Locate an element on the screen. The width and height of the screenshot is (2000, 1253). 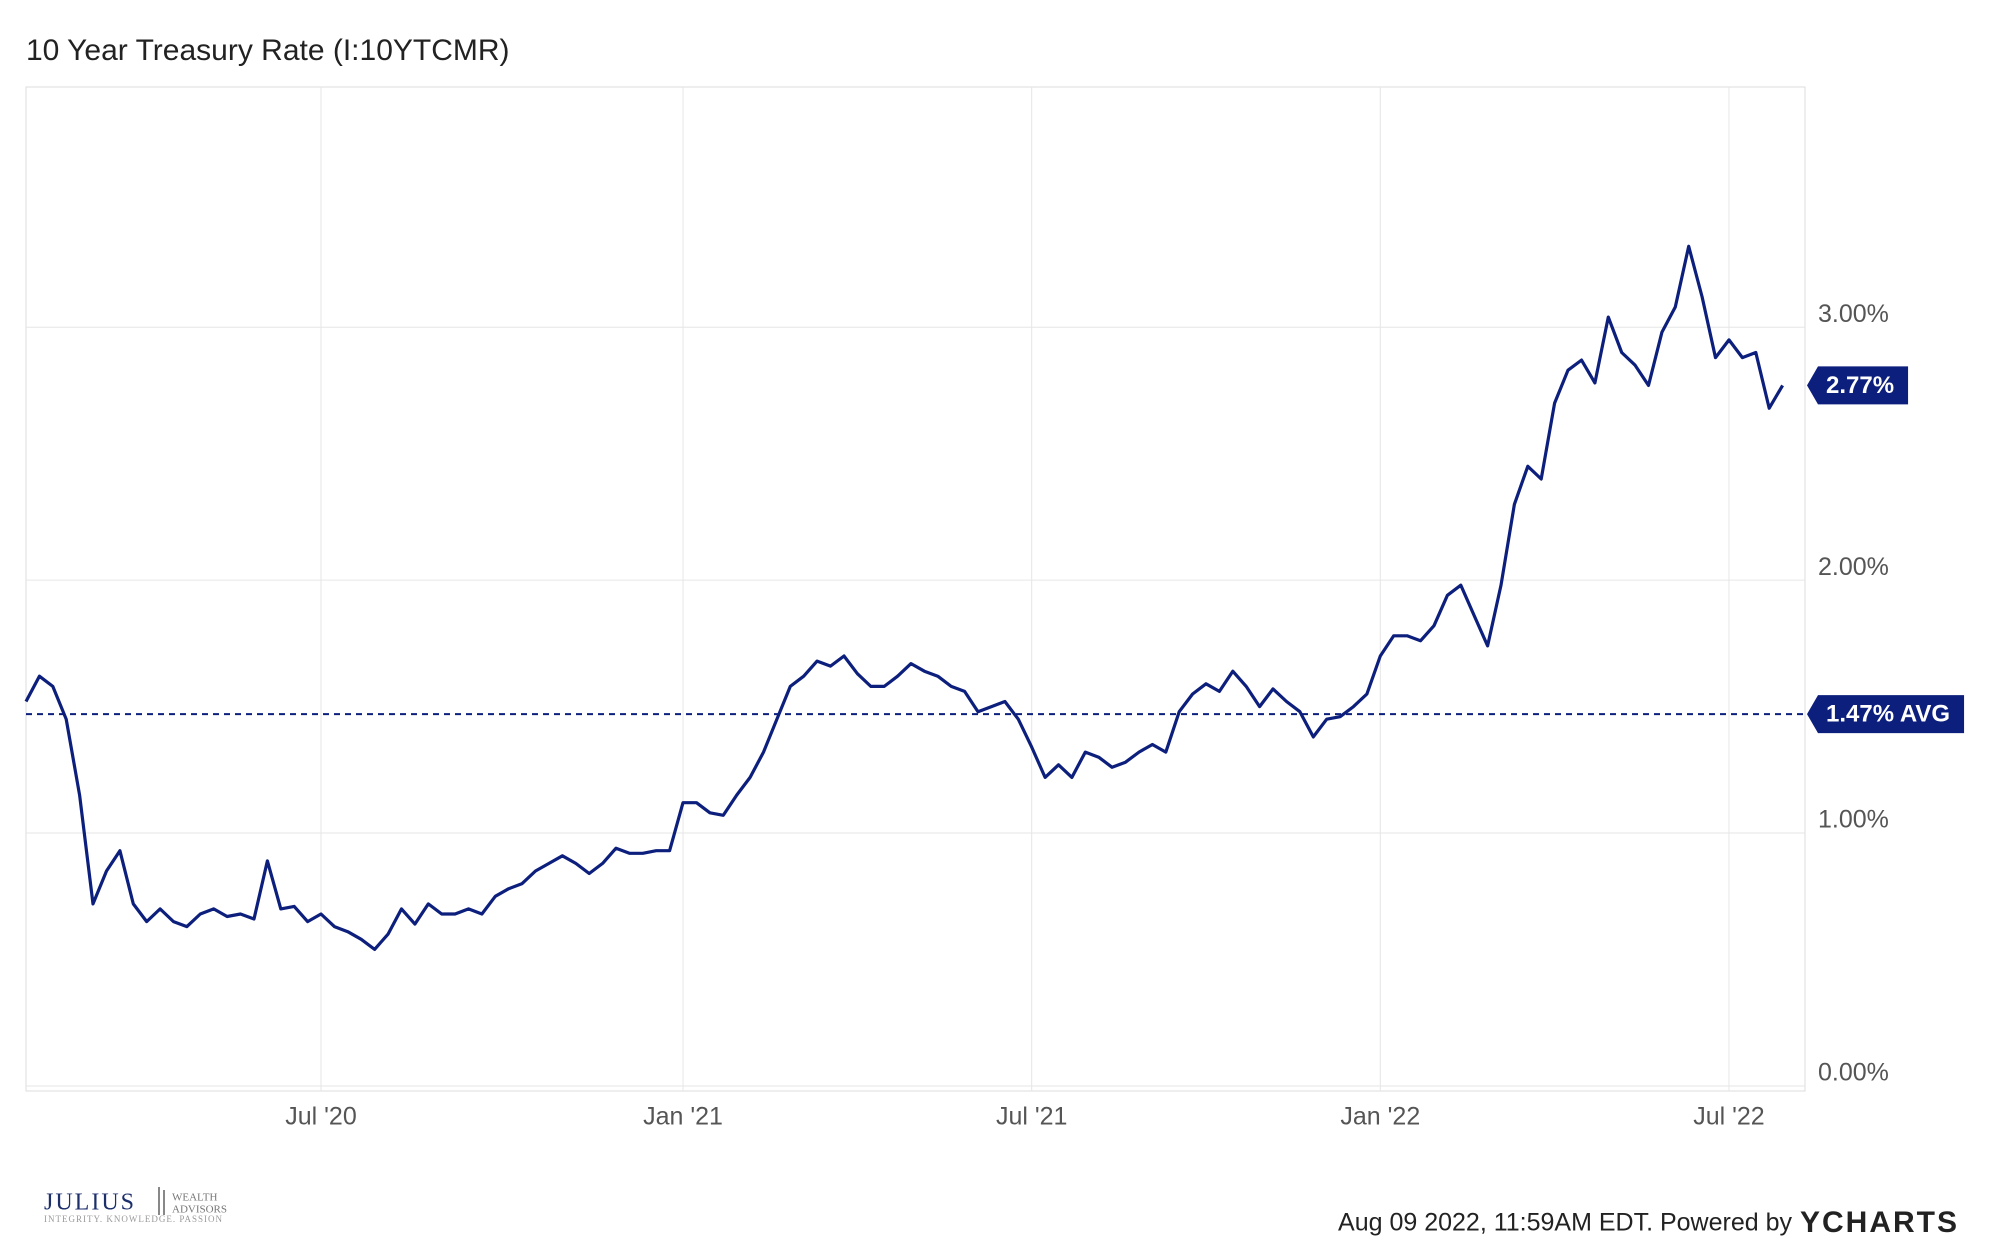
value-label: 2.77% is located at coordinates (1860, 385).